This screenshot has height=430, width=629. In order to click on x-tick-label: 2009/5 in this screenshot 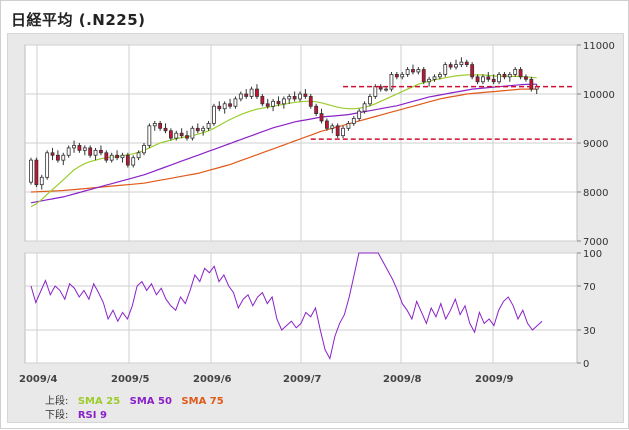, I will do `click(130, 379)`.